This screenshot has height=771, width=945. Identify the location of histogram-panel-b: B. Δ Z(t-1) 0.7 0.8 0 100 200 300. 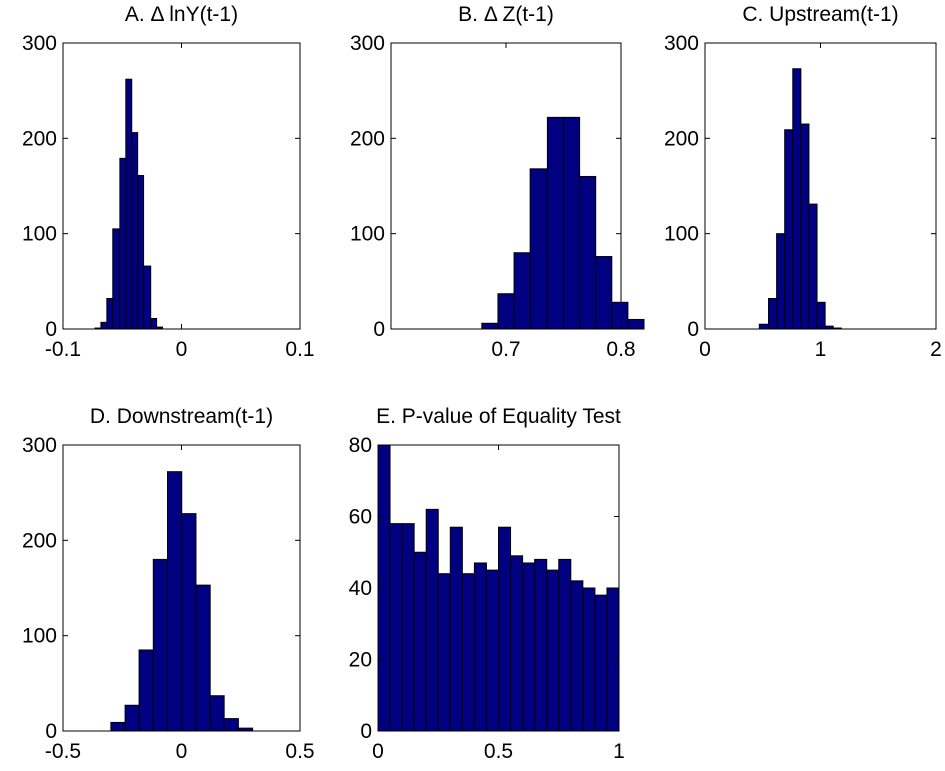
(497, 182).